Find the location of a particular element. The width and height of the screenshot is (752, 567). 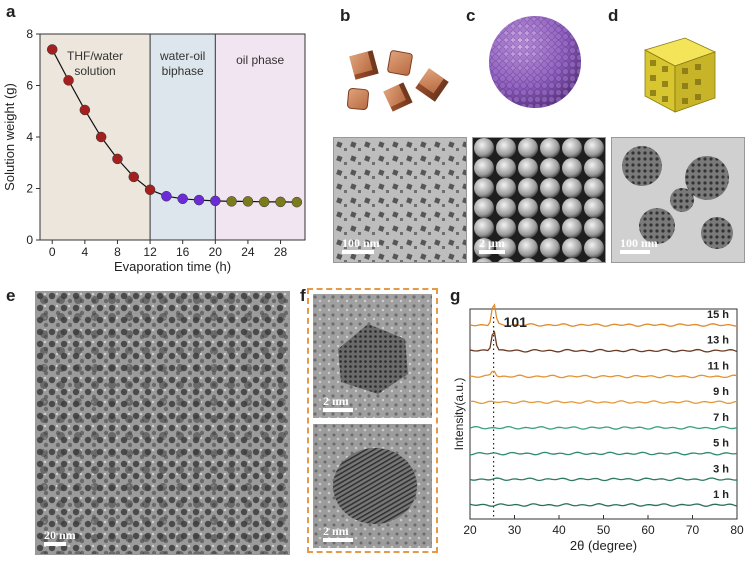

scale-label-c: 2 μm is located at coordinates (492, 243).